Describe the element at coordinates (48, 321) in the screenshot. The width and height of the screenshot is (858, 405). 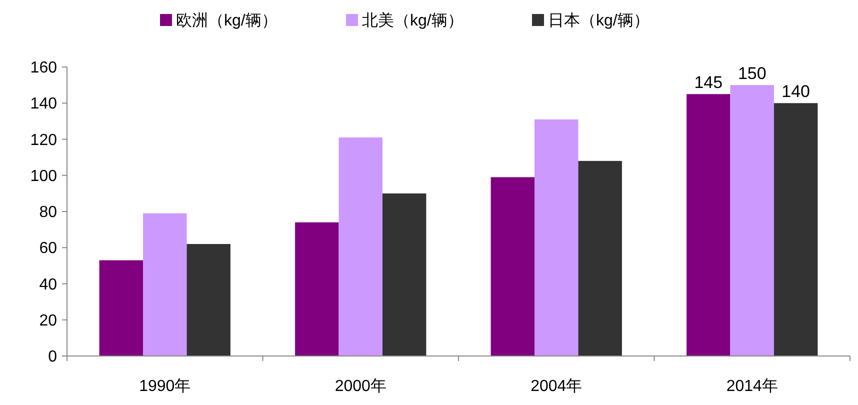
I see `y-tick-label: 20` at that location.